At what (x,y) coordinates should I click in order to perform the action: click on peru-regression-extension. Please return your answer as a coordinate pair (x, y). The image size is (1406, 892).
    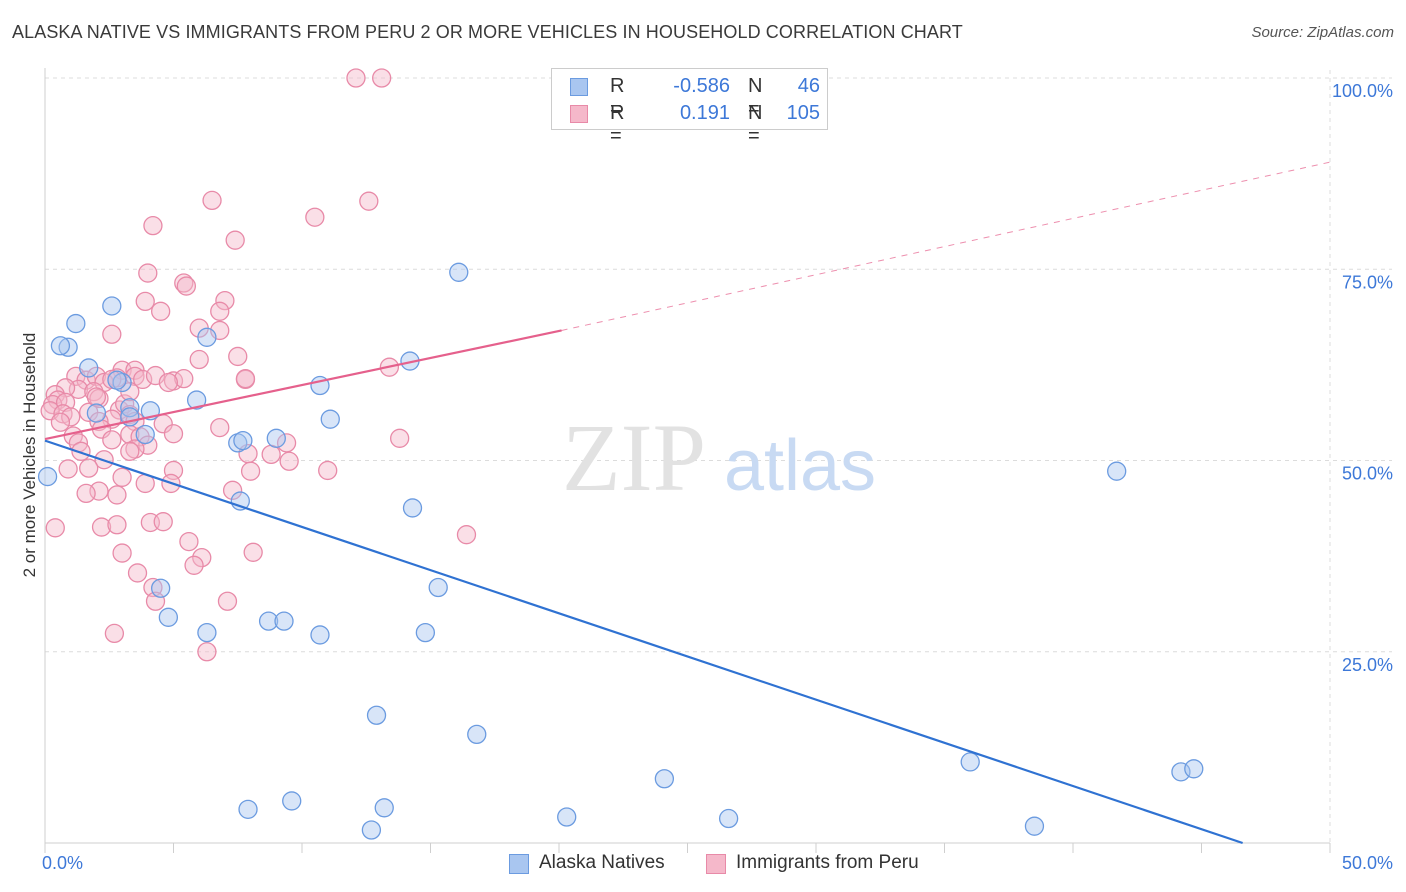
    Looking at the image, I should click on (946, 246).